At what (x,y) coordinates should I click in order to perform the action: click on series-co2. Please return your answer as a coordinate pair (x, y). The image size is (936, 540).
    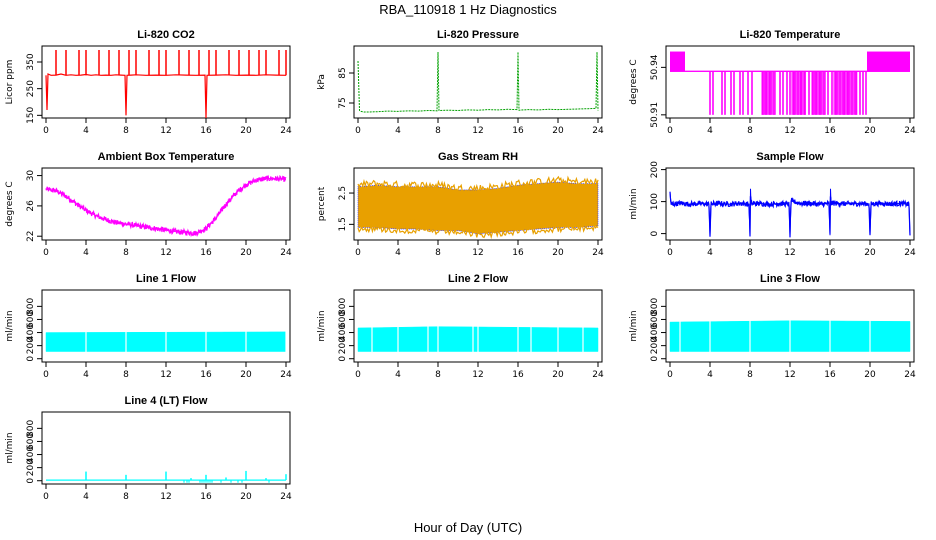
    Looking at the image, I should click on (166, 84).